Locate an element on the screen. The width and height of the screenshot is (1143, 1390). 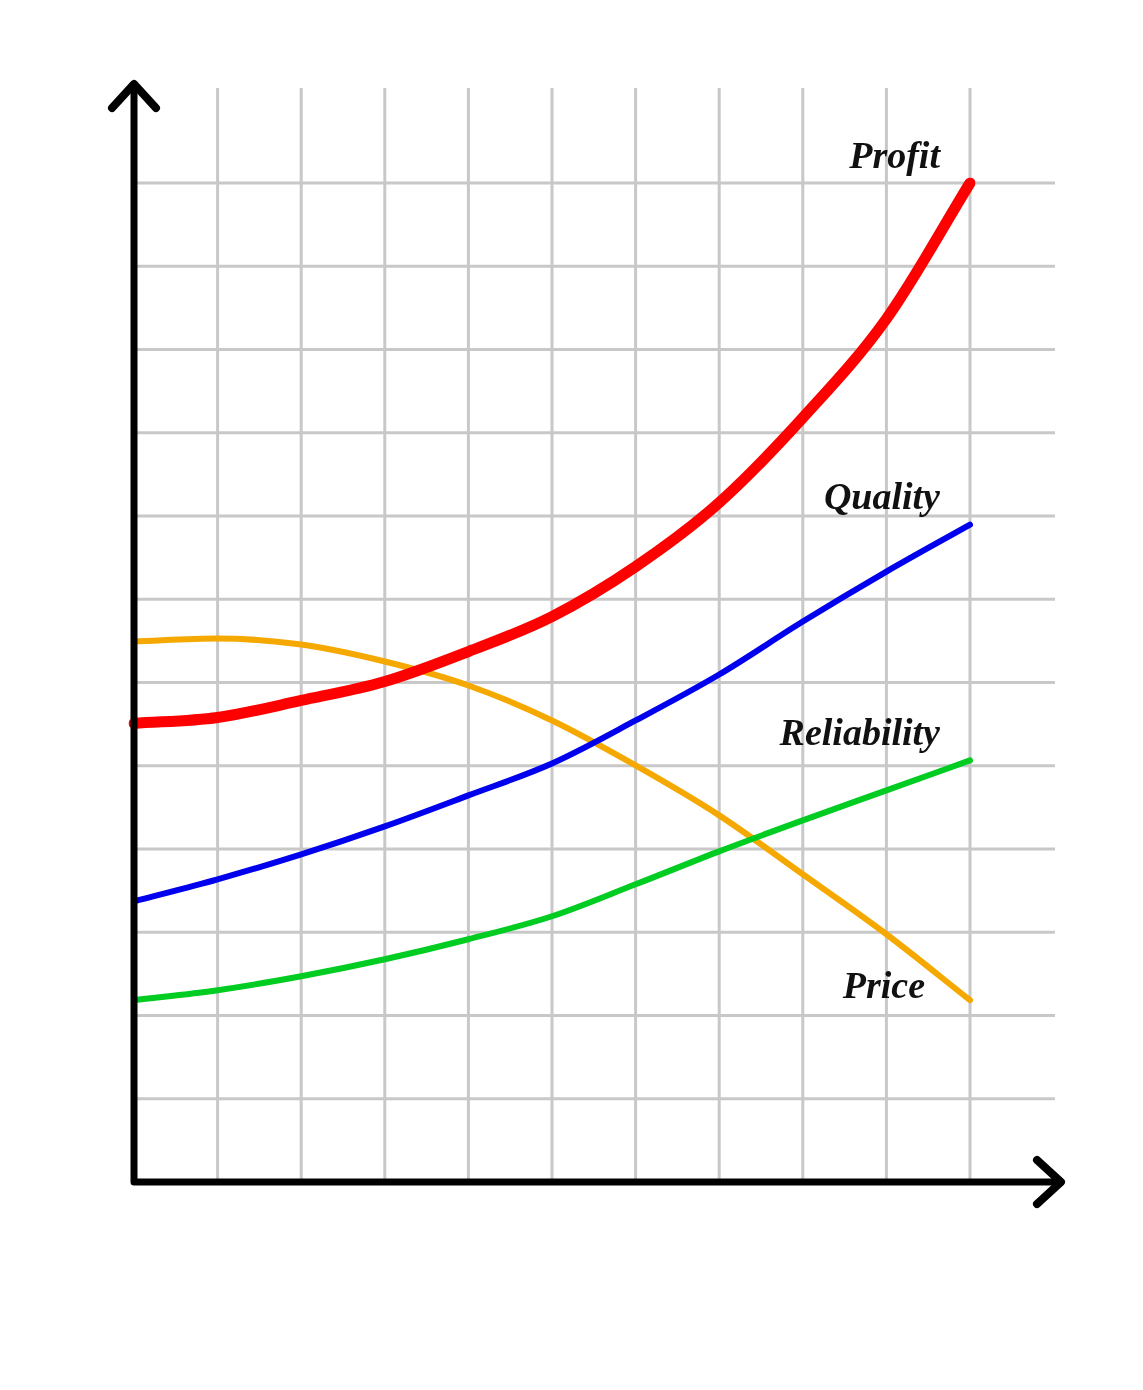
series-label: Profit is located at coordinates (895, 154).